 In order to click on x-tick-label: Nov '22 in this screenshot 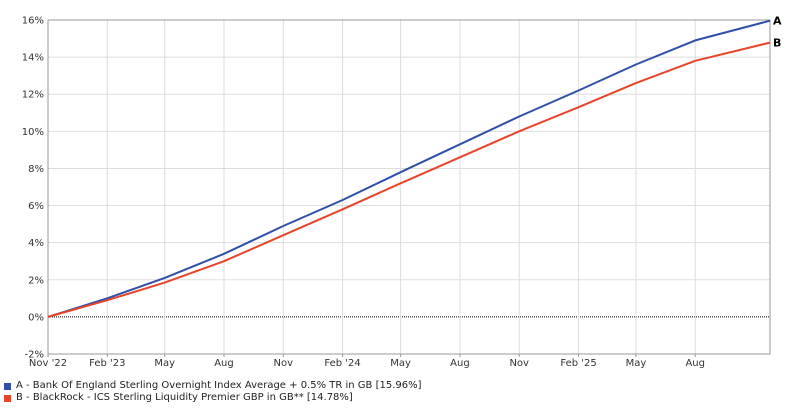, I will do `click(48, 363)`.